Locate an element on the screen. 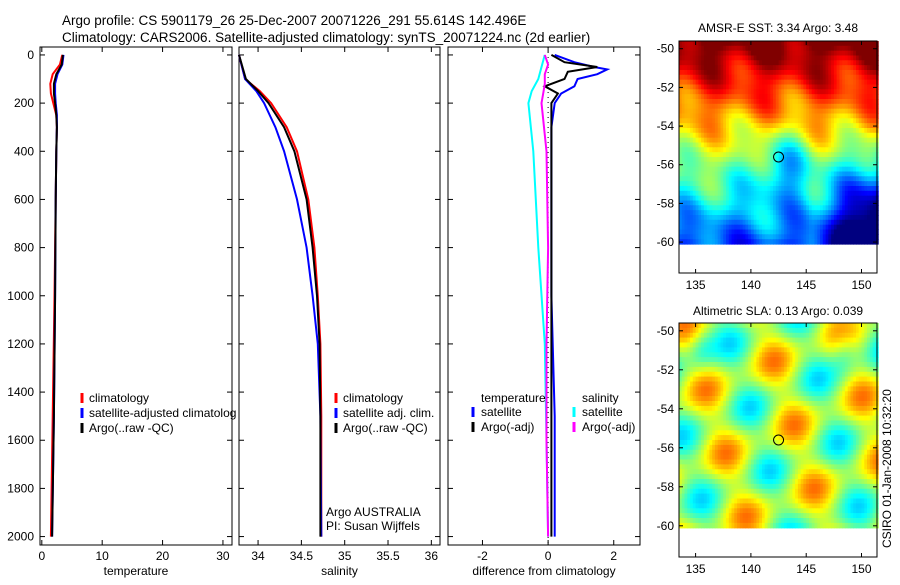  x-tick-label: 20 is located at coordinates (163, 556).